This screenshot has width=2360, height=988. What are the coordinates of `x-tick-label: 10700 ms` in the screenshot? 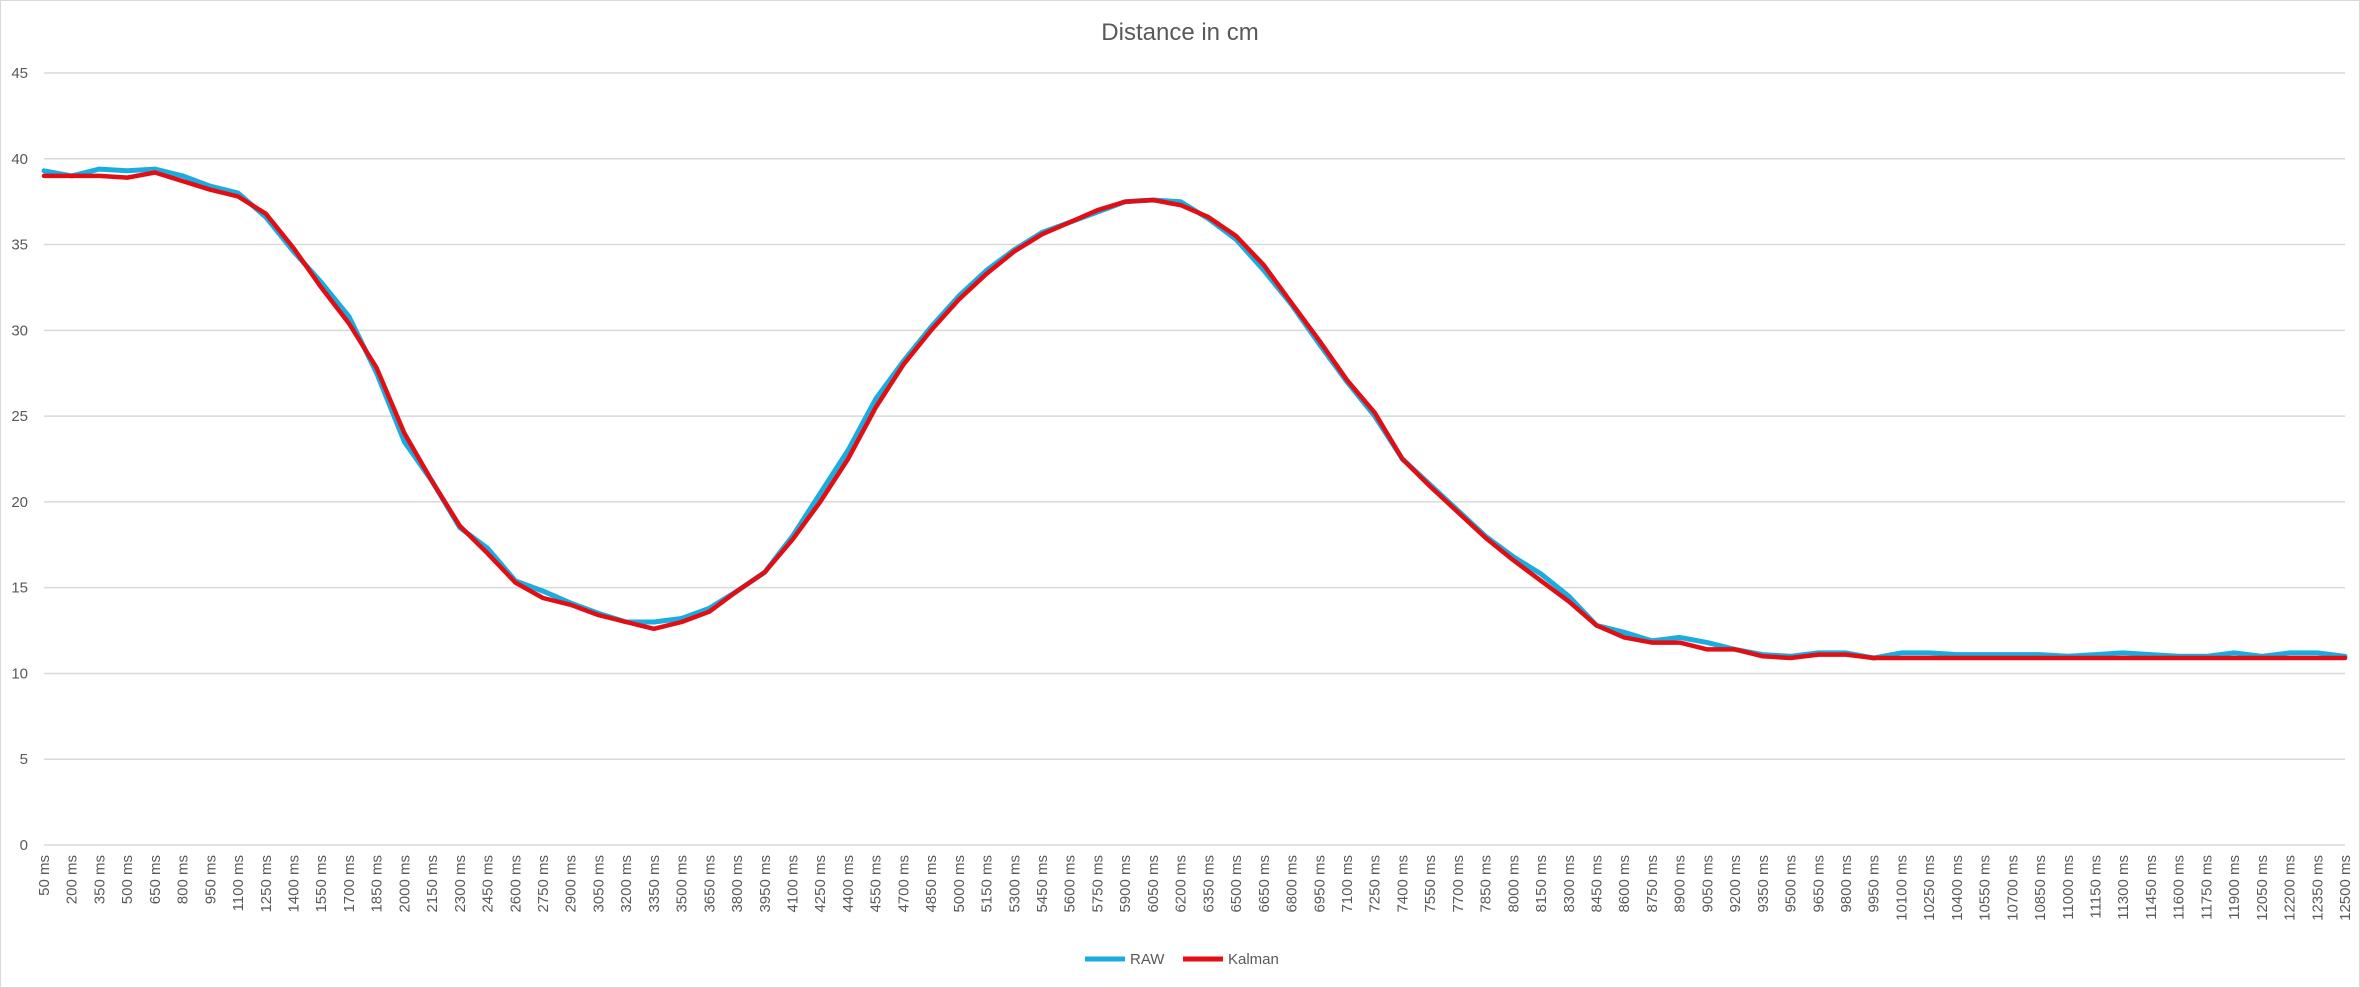 It's located at (2012, 888).